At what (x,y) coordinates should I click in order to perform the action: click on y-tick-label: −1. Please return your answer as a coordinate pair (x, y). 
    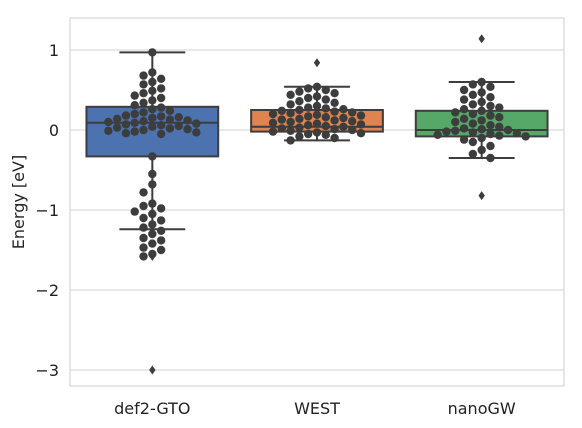
    Looking at the image, I should click on (47, 210).